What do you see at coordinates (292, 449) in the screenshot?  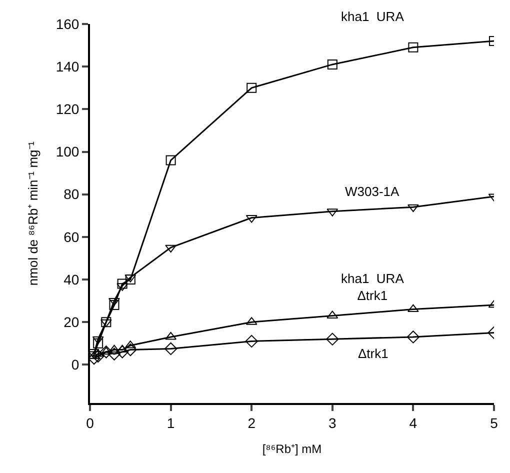 I see `x-axis-title: [⁸⁶Rb⁺] mM` at bounding box center [292, 449].